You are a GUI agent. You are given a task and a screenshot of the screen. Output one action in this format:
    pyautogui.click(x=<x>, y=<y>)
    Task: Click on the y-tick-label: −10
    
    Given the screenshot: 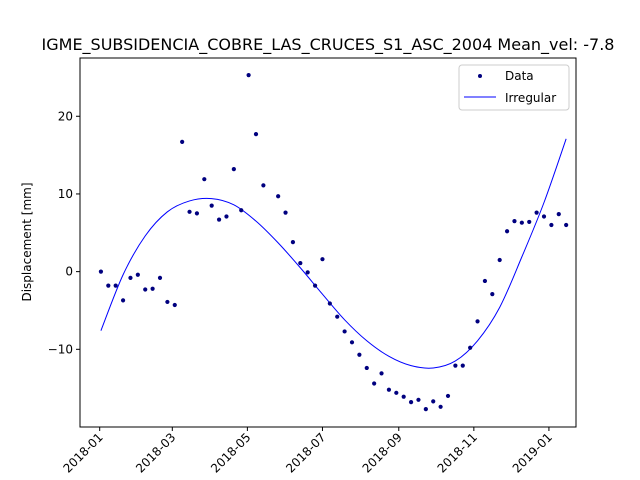 What is the action you would take?
    pyautogui.click(x=60, y=349)
    